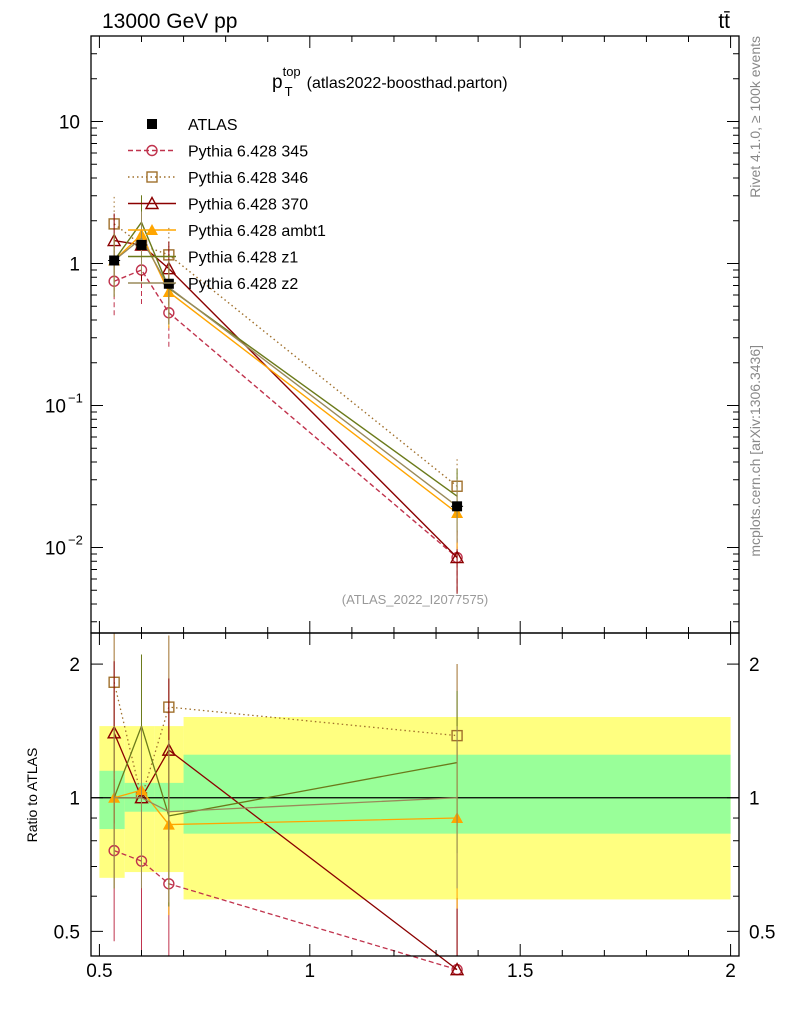  Describe the element at coordinates (67, 932) in the screenshot. I see `ratio-y-tick-label: 0.5` at that location.